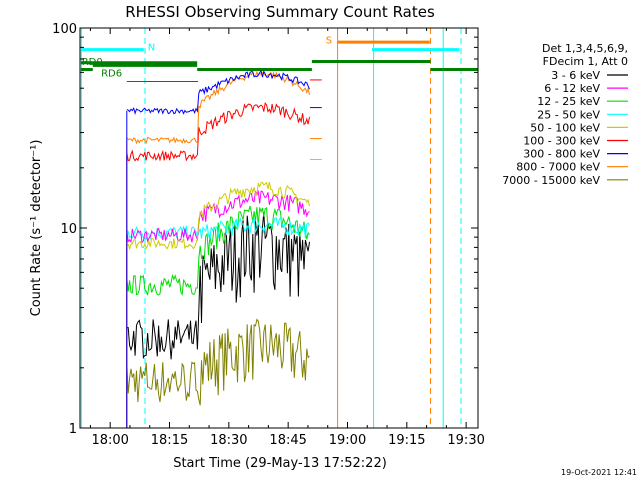 The height and width of the screenshot is (480, 640). What do you see at coordinates (68, 229) in the screenshot?
I see `y-tick-label: 10` at bounding box center [68, 229].